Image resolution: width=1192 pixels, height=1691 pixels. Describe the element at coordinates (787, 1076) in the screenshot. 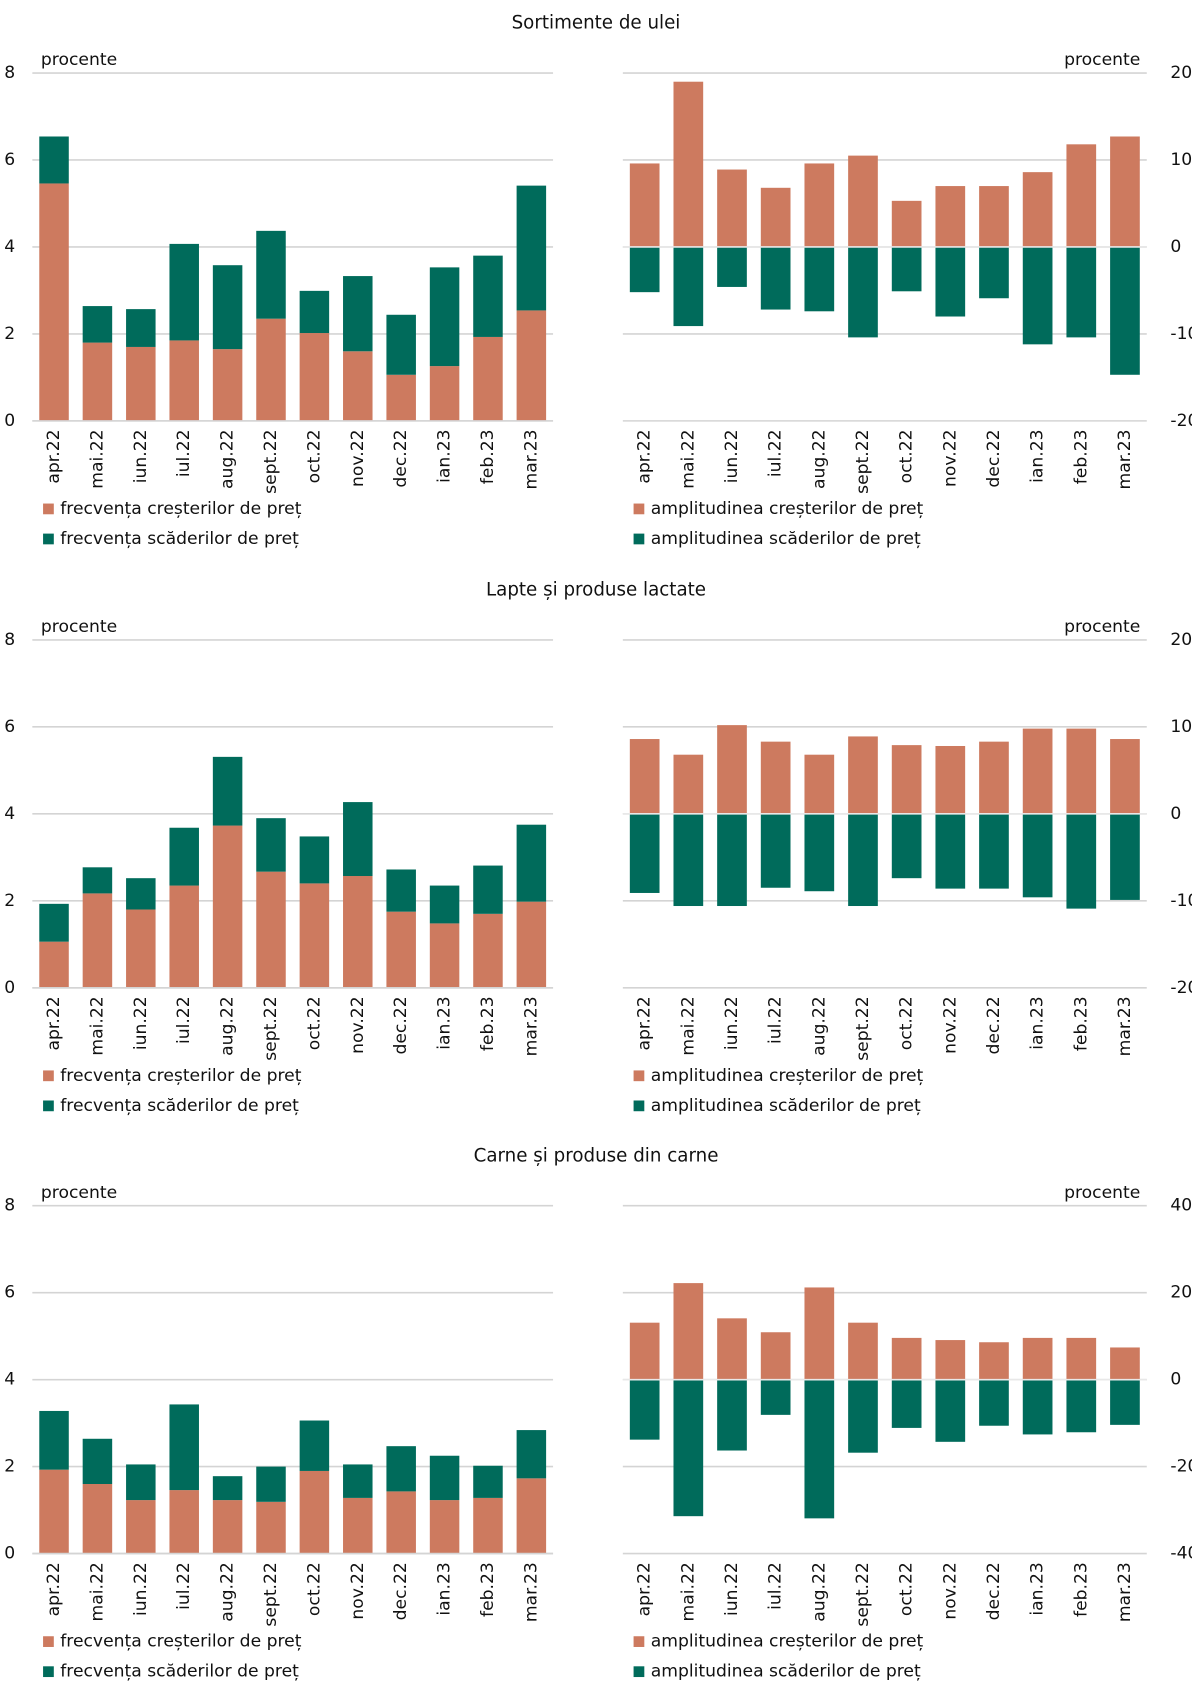

I see `legend-label: amplitudinea creșterilor de preț` at that location.